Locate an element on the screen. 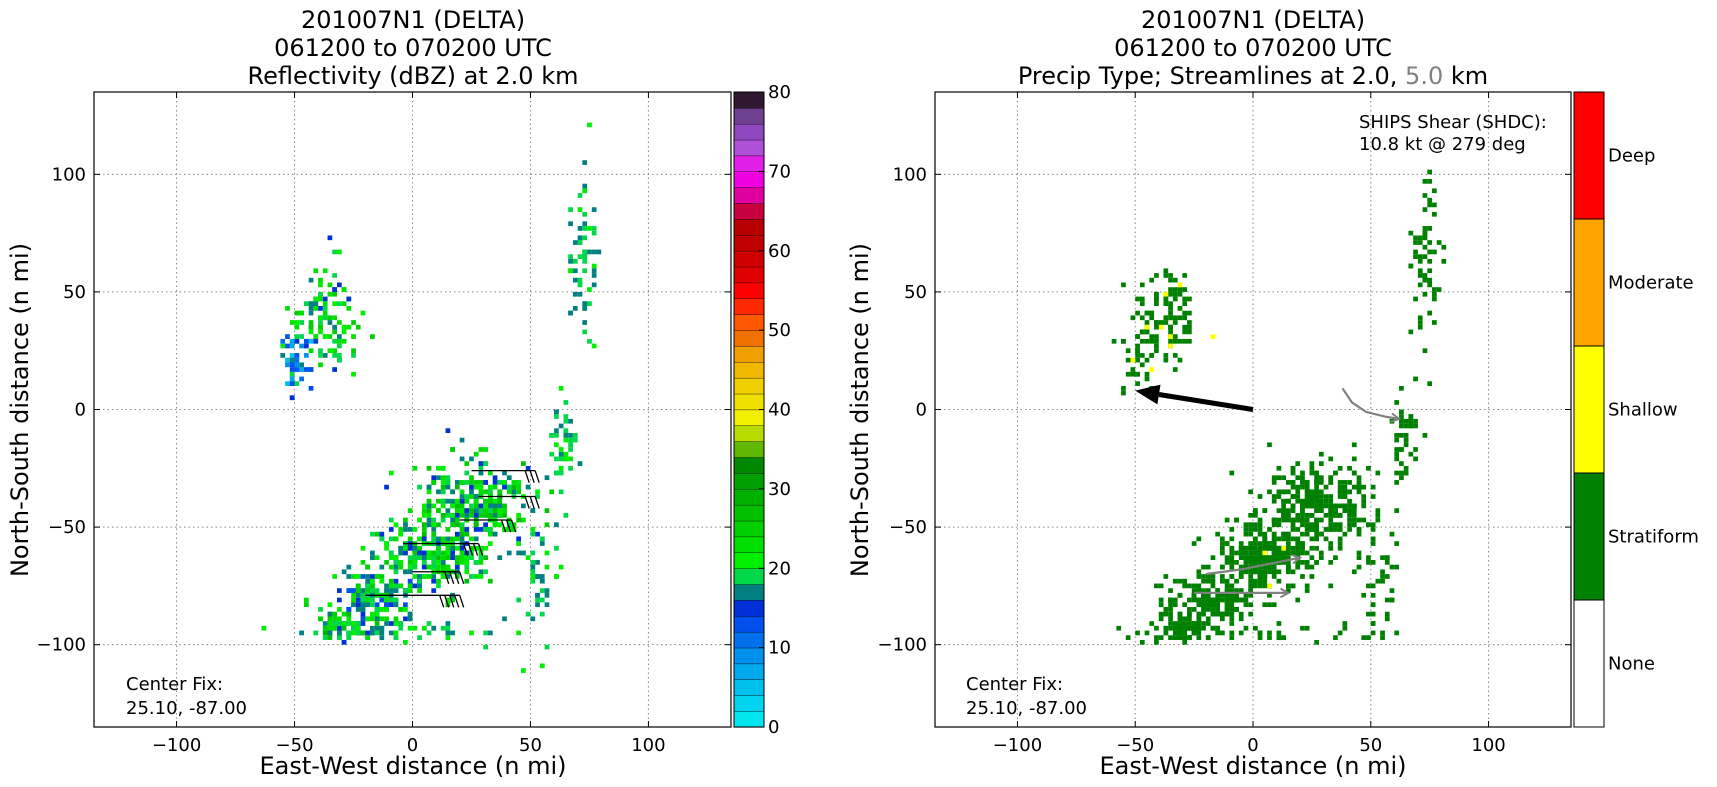 The image size is (1717, 787). y-tick-label: 50 is located at coordinates (74, 292).